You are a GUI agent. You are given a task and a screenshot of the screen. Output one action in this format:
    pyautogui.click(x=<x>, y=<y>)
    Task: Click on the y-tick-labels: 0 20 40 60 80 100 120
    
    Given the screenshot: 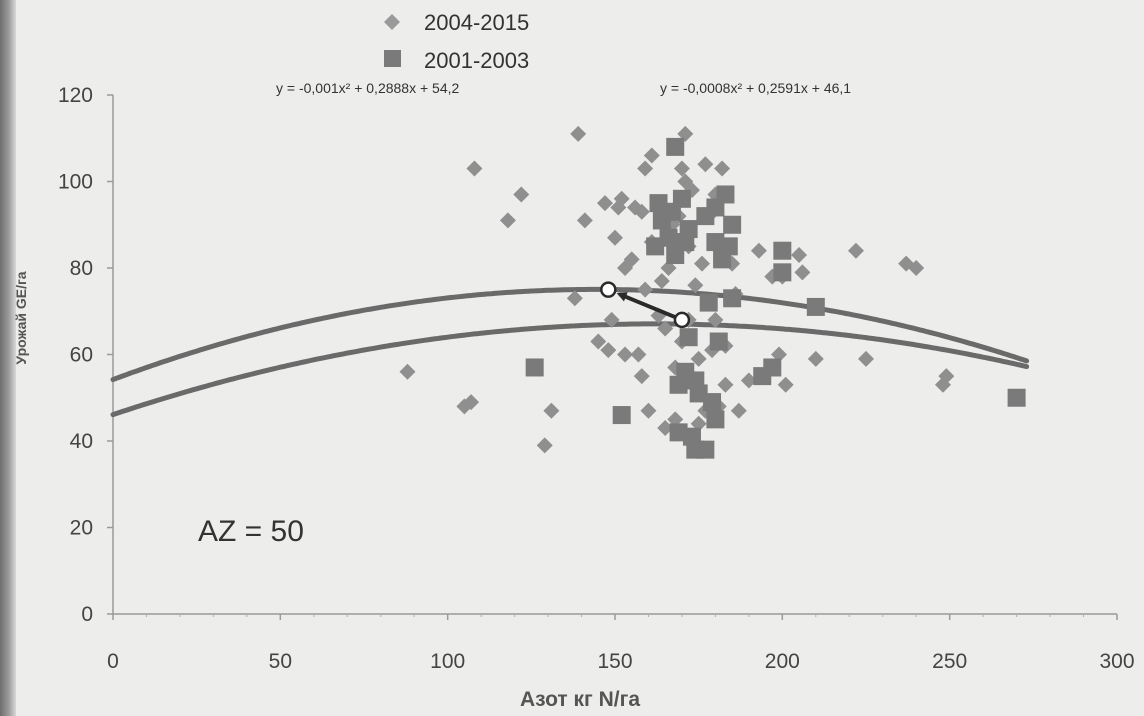 What is the action you would take?
    pyautogui.click(x=75, y=355)
    